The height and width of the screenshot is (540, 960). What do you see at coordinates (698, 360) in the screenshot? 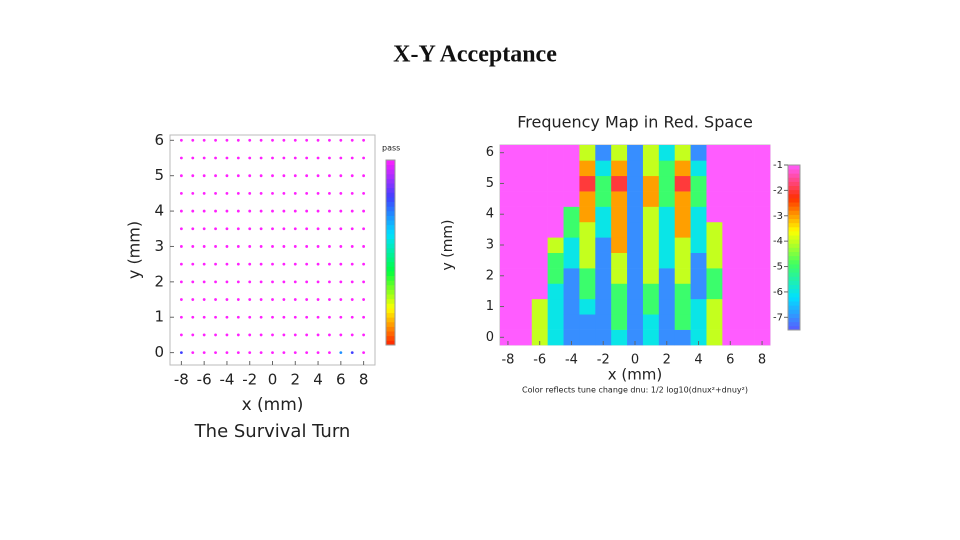
I see `x-tick-label: 4` at bounding box center [698, 360].